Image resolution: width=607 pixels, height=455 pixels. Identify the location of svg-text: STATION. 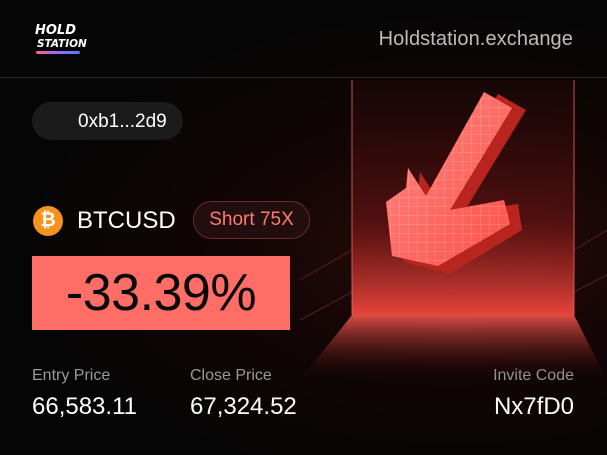
(62, 44).